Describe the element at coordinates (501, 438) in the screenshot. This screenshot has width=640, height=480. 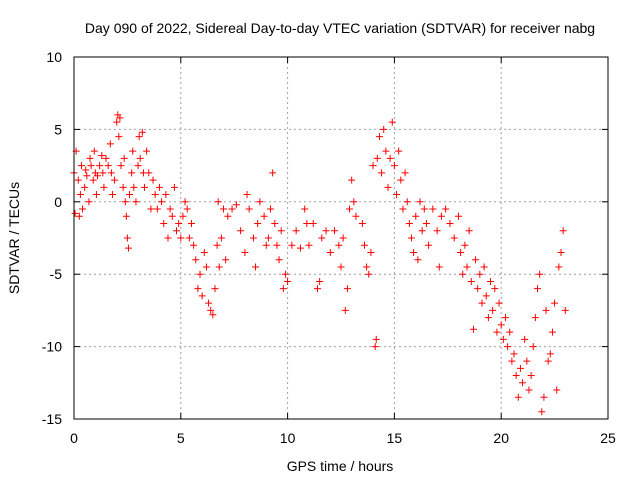
I see `x-tick-label: 20` at that location.